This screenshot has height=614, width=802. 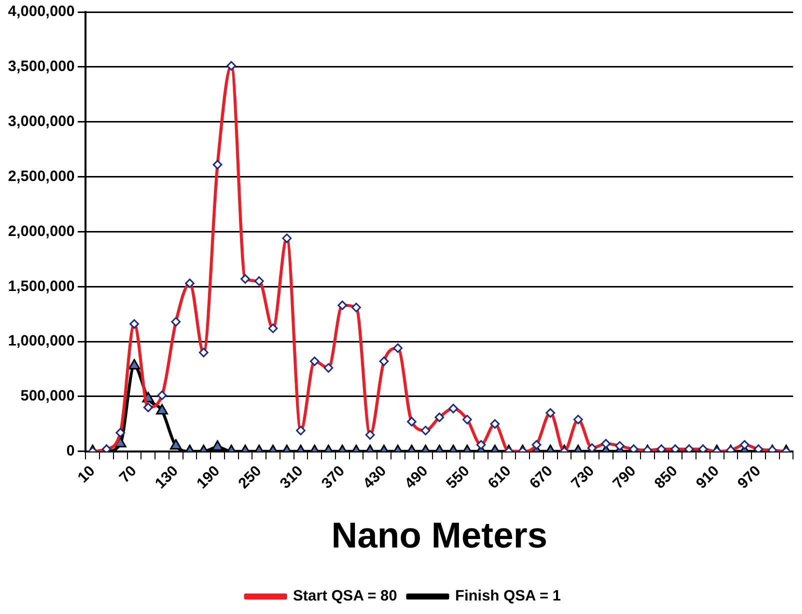 I want to click on x-tick-label: 910, so click(x=707, y=477).